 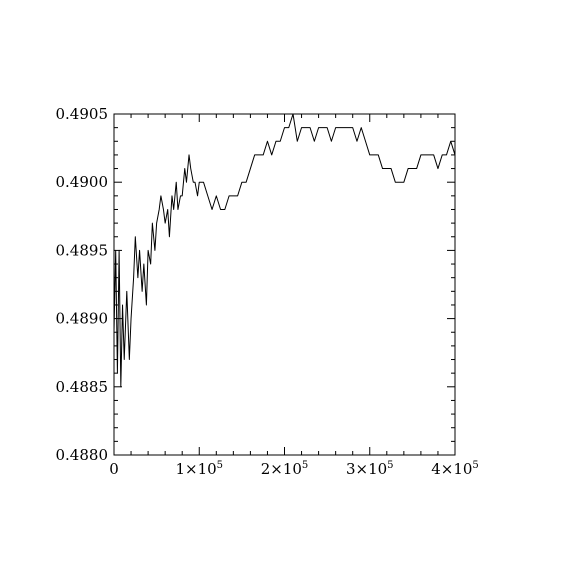 I want to click on x-tick-label: 3×105, so click(x=370, y=469).